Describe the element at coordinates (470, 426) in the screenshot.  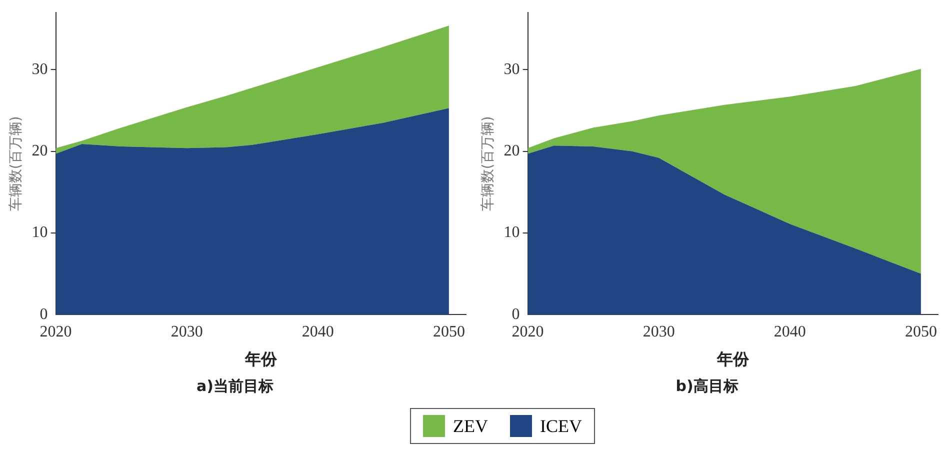
I see `legend-label: ZEV` at that location.